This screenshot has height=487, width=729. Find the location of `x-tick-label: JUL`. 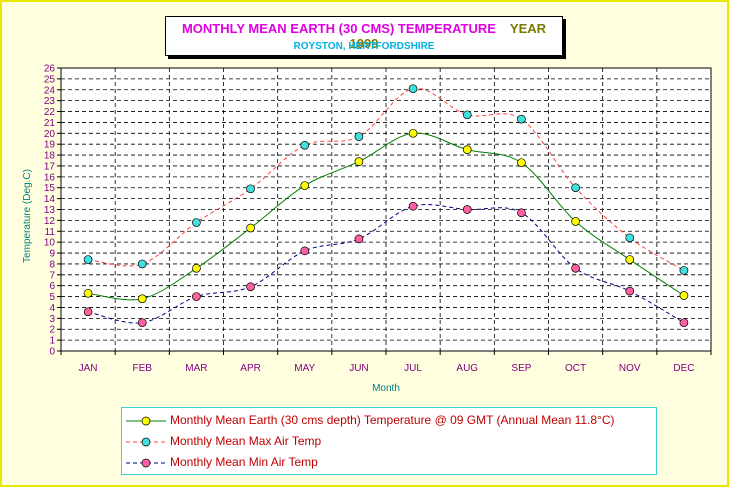

x-tick-label: JUL is located at coordinates (413, 368).